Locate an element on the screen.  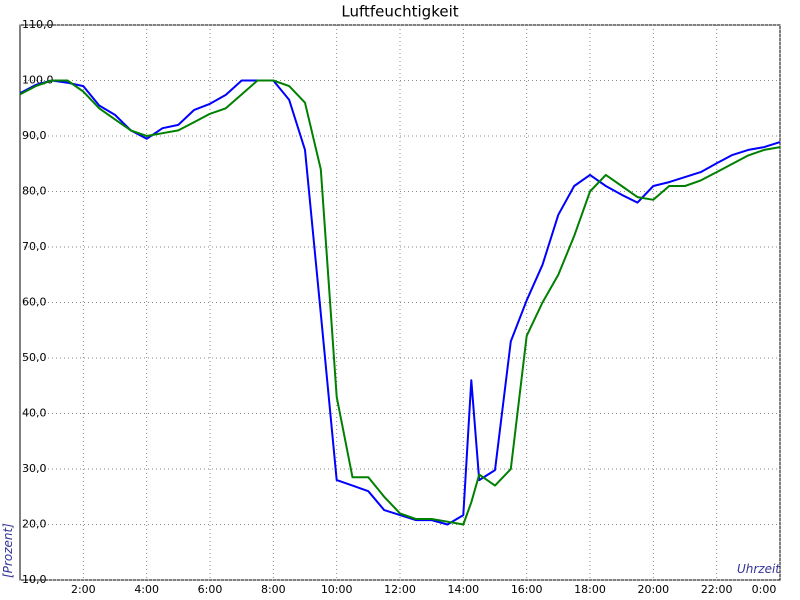
x-tick-label: 0:00 is located at coordinates (764, 589).